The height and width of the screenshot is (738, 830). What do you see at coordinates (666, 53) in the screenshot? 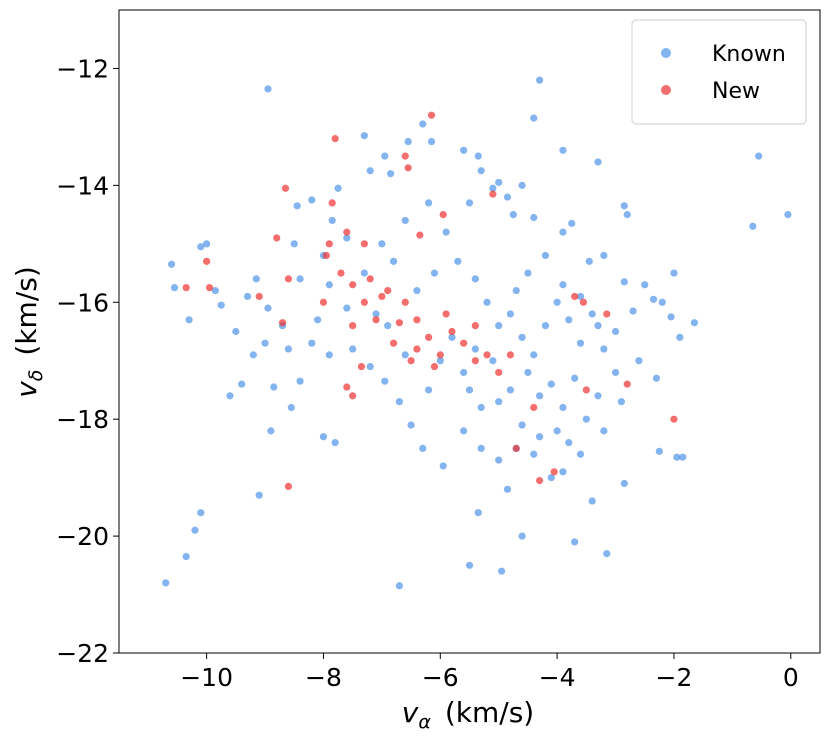
I see `legend-marker` at bounding box center [666, 53].